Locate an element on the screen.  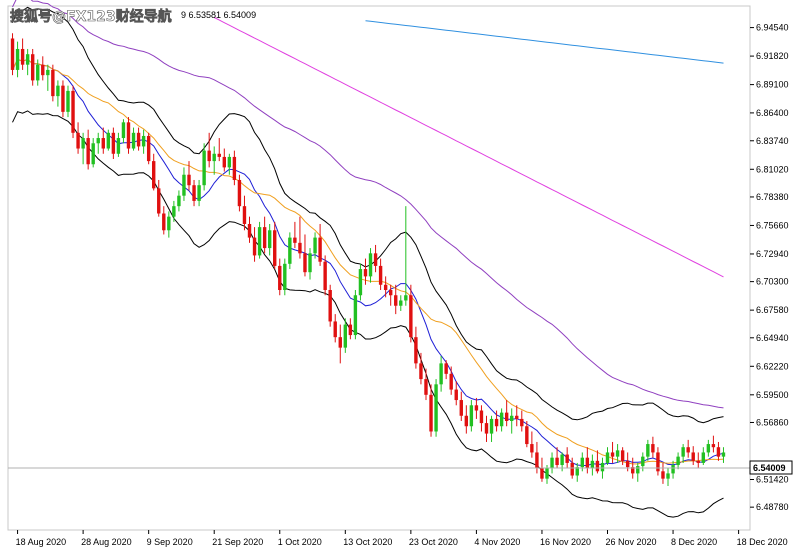
ohlc-readout: 9 6.53581 6.54009 is located at coordinates (218, 15).